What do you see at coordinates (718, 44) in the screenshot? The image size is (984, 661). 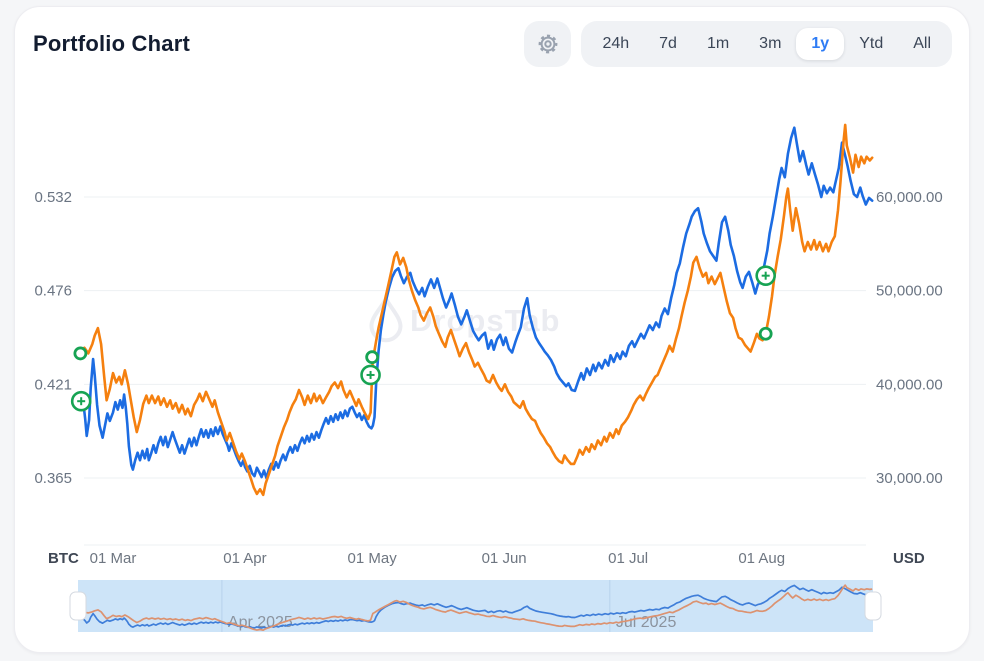 I see `range-1m: 1m` at bounding box center [718, 44].